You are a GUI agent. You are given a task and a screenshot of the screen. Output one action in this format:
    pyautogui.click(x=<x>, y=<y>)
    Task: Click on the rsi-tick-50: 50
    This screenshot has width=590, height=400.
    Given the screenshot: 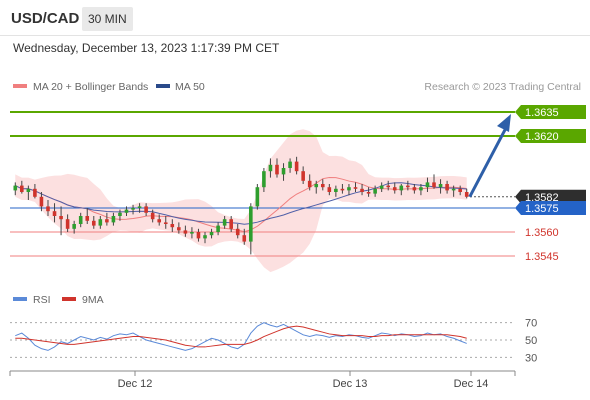 What is the action you would take?
    pyautogui.click(x=531, y=341)
    